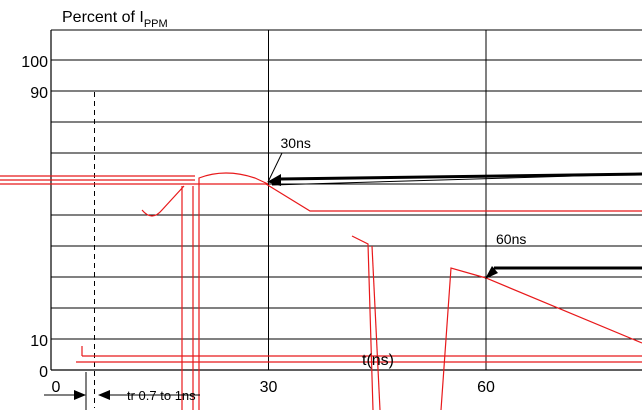 This screenshot has height=410, width=642. Describe the element at coordinates (378, 360) in the screenshot. I see `x-axis-title: t(ns)` at that location.